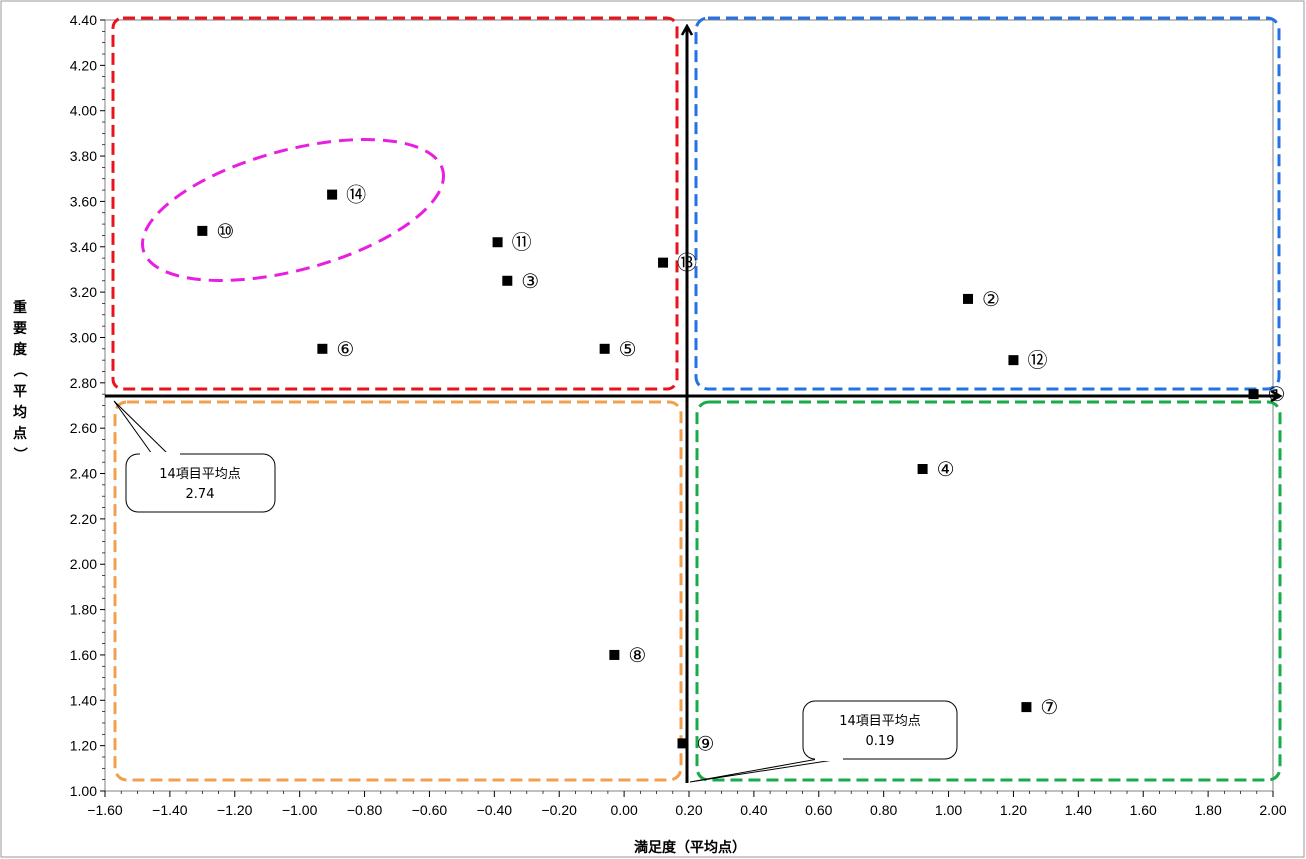 This screenshot has width=1306, height=859. Describe the element at coordinates (818, 810) in the screenshot. I see `x-tick-label: 0.60` at that location.